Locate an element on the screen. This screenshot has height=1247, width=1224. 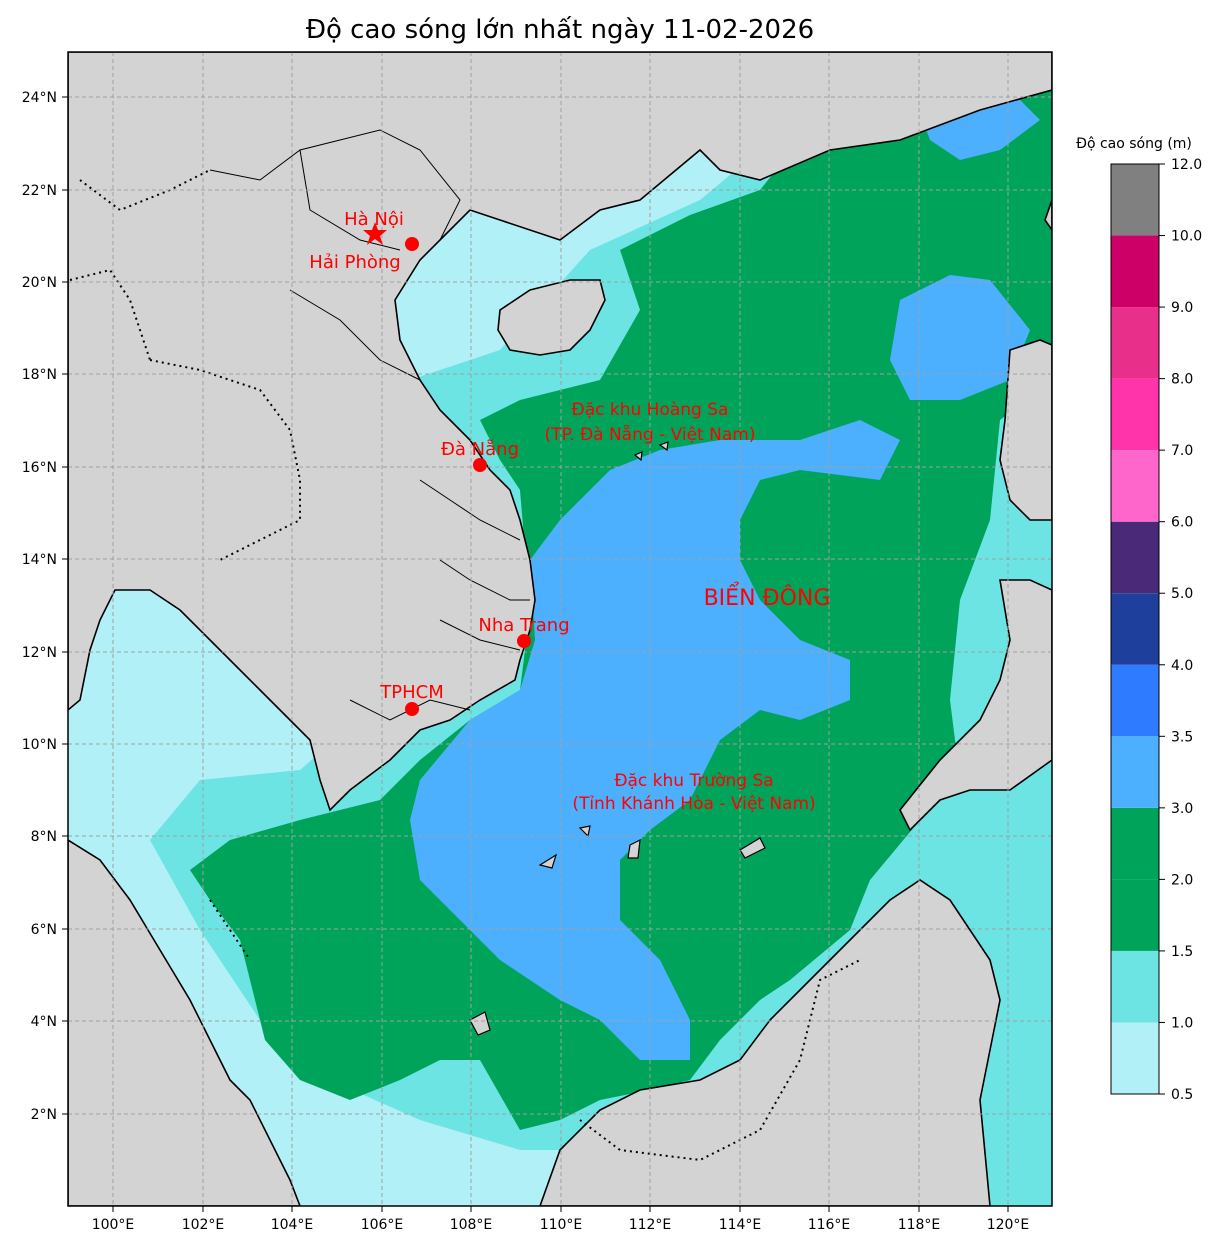
y-tick-label: 14°N is located at coordinates (39, 560).